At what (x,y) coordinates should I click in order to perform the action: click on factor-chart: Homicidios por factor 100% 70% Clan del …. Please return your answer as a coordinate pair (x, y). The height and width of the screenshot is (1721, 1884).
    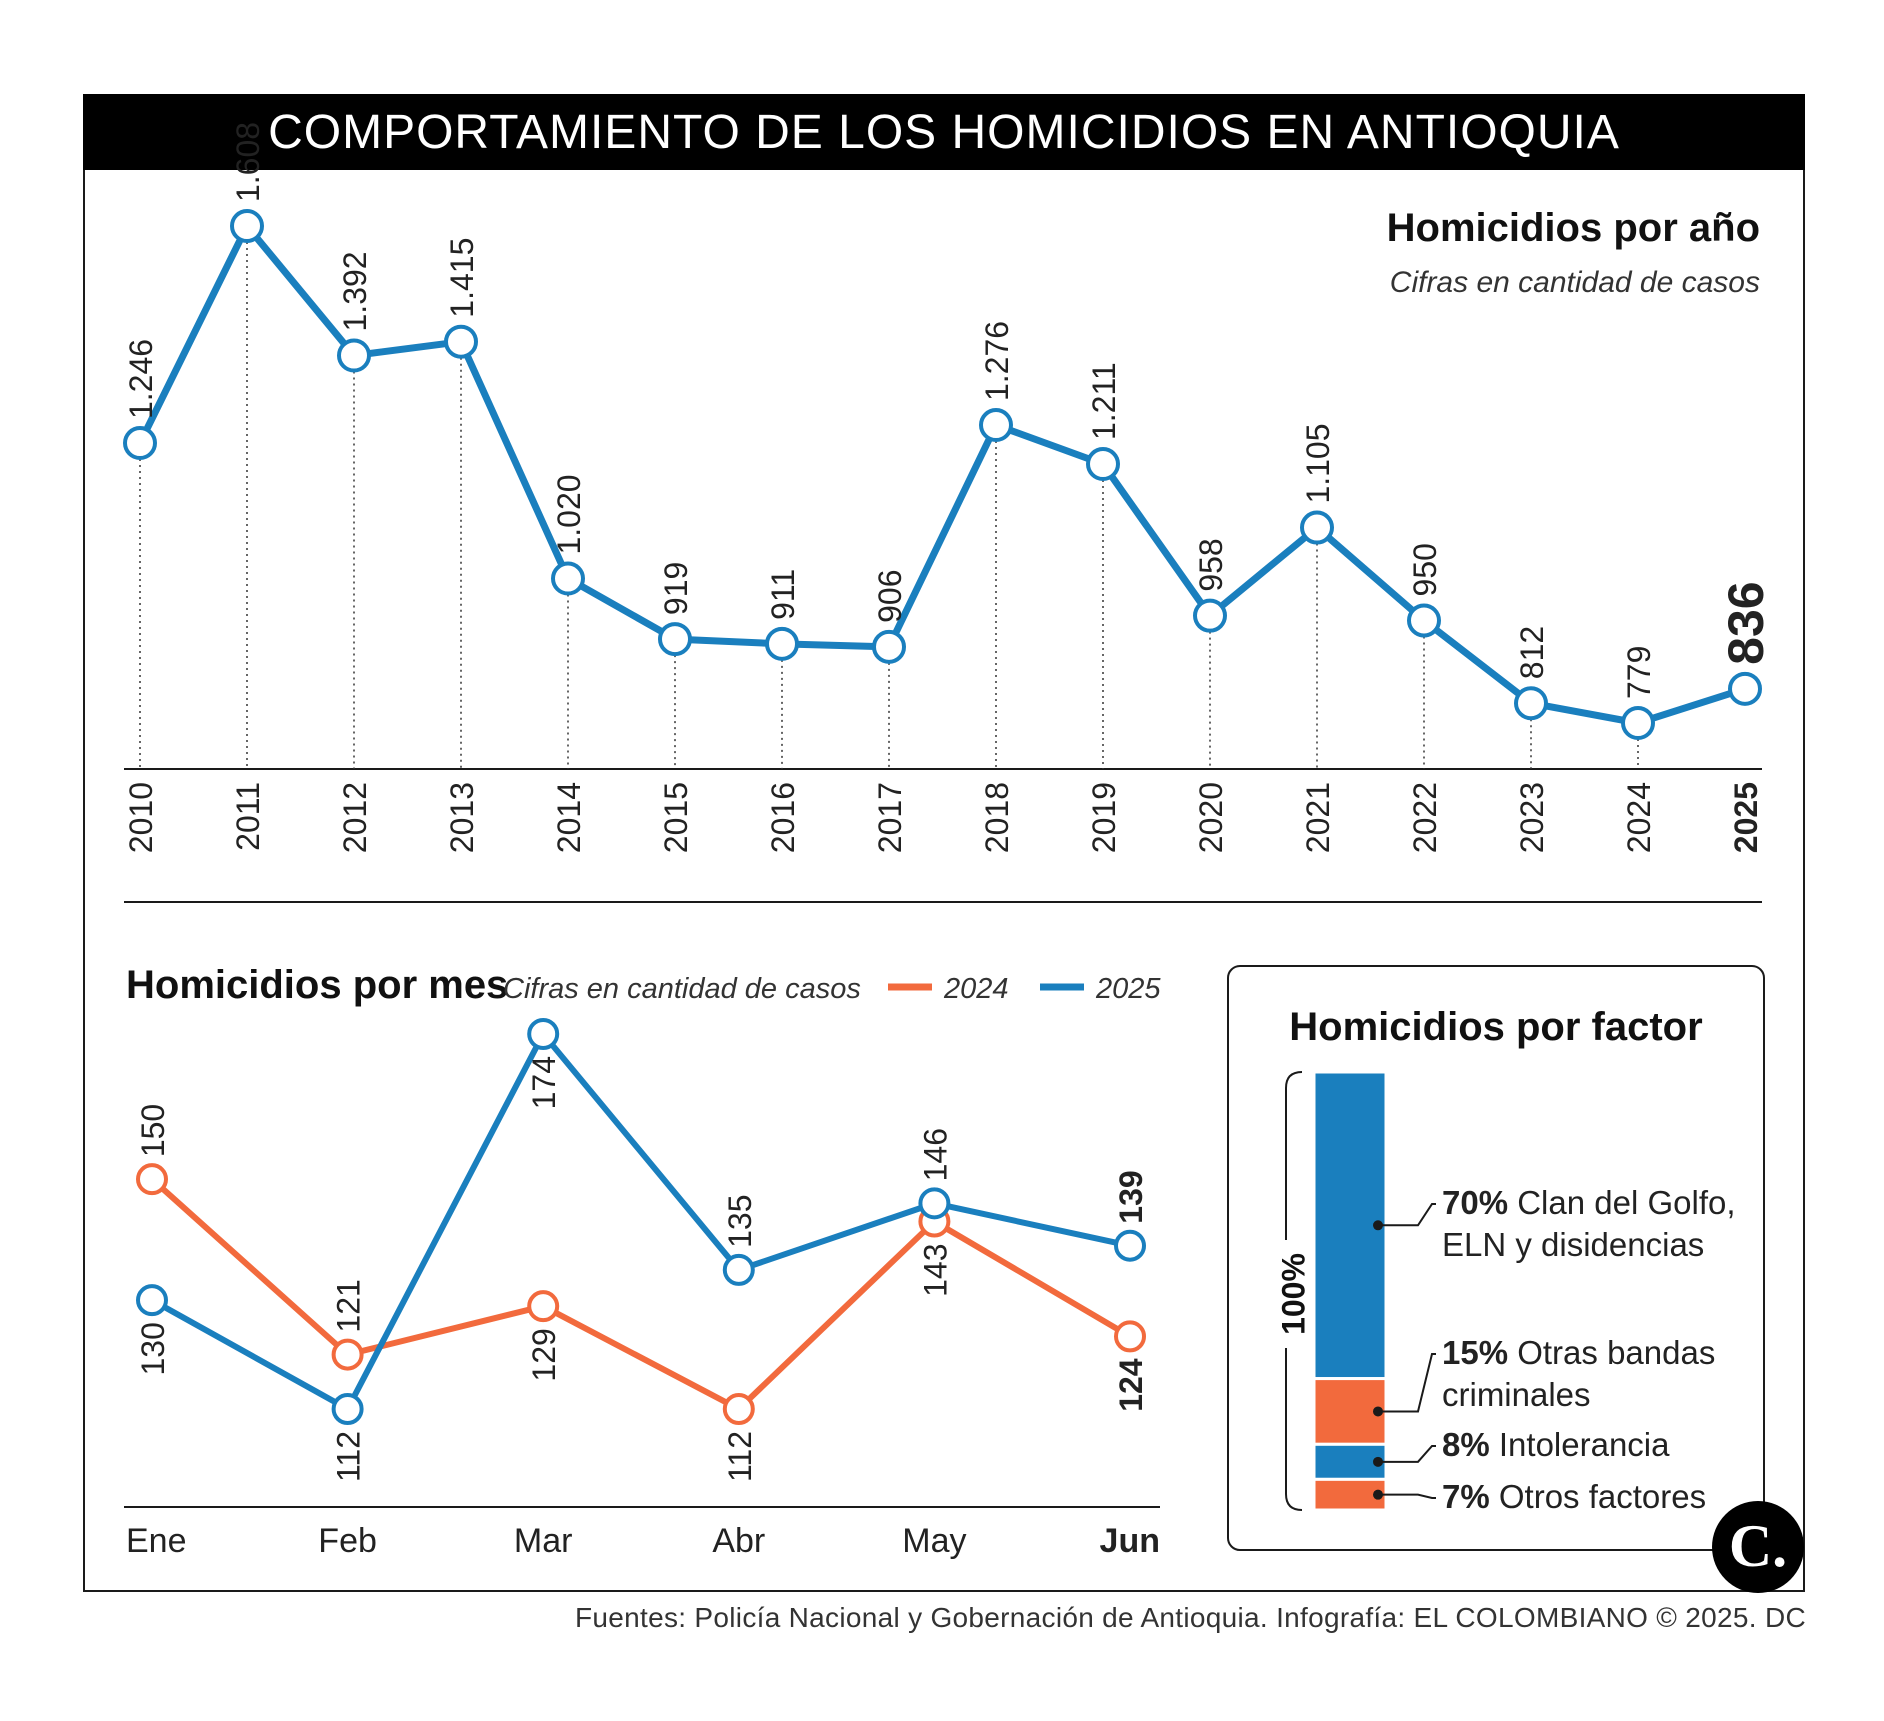
    Looking at the image, I should click on (1496, 1258).